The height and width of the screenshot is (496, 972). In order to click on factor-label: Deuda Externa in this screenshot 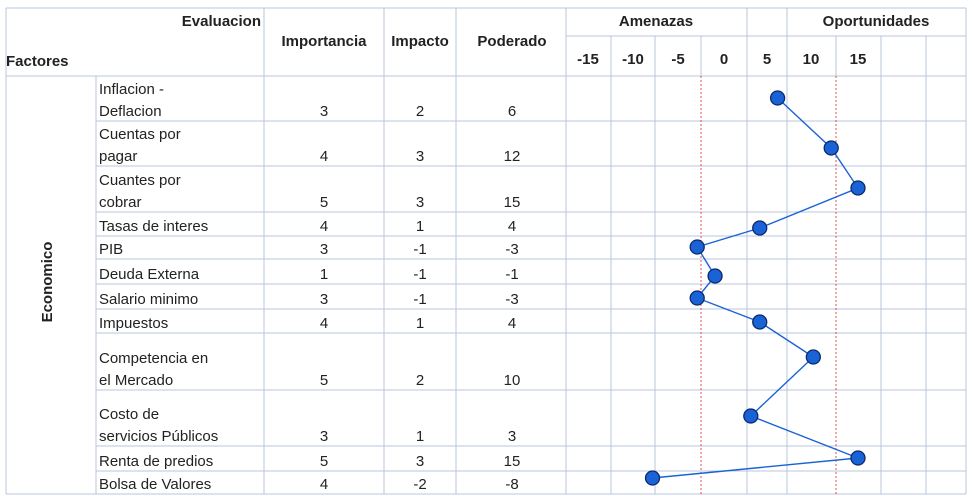, I will do `click(149, 274)`.